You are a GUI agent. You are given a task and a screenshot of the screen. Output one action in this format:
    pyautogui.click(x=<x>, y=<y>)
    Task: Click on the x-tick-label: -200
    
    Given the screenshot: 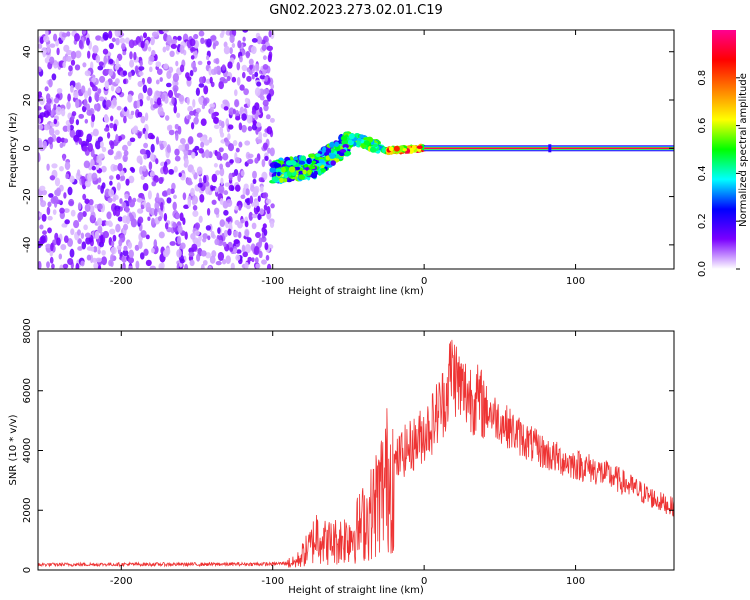 What is the action you would take?
    pyautogui.click(x=121, y=281)
    